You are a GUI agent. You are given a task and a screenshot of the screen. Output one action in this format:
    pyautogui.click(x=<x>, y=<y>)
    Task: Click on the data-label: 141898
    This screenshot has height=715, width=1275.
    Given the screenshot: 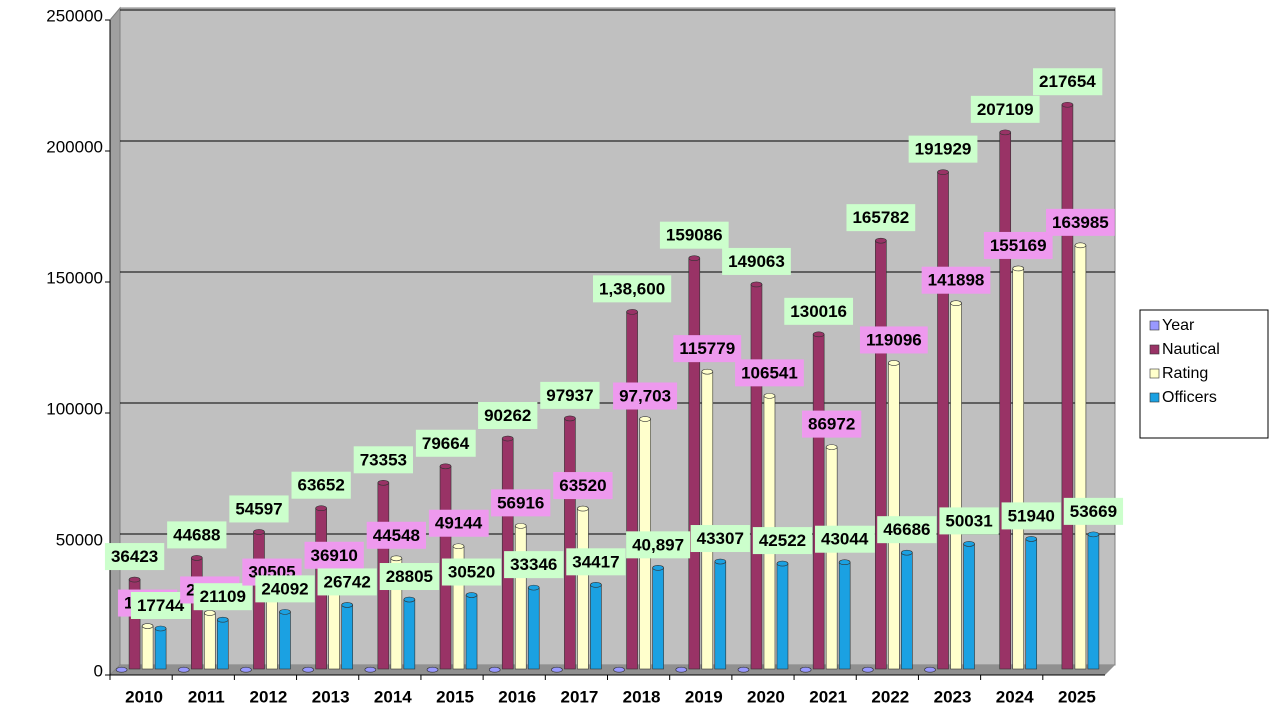 What is the action you would take?
    pyautogui.click(x=956, y=280)
    